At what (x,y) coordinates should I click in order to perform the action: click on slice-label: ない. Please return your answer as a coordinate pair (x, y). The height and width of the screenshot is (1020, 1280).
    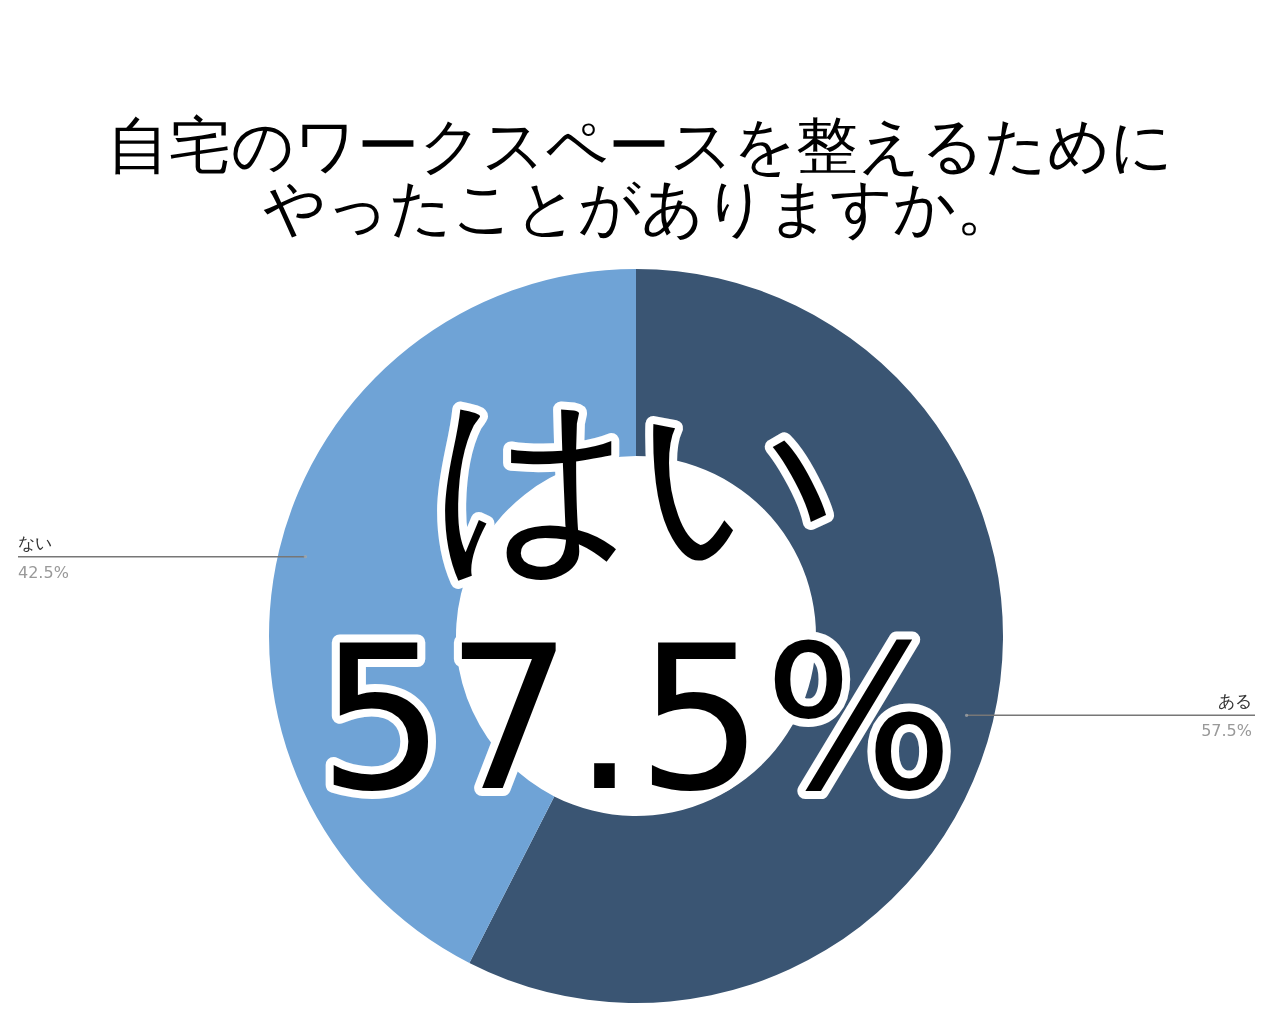
    Looking at the image, I should click on (35, 542).